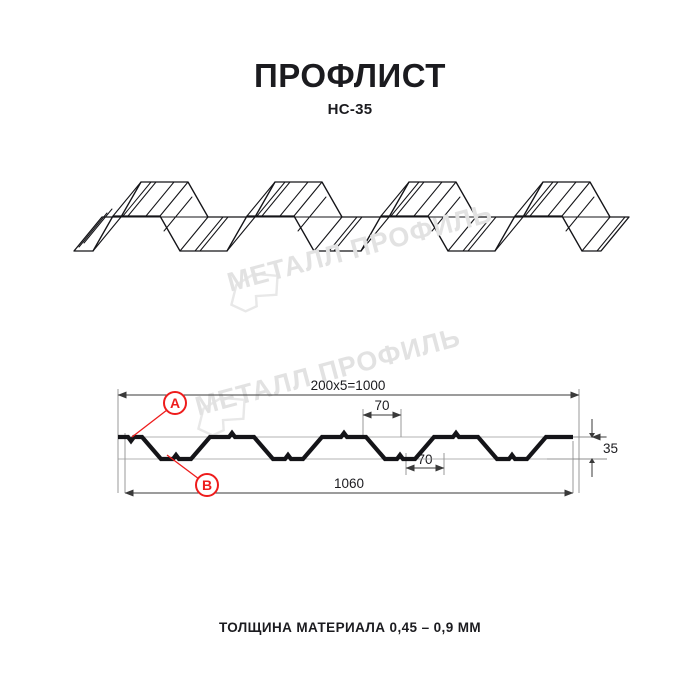 Image resolution: width=700 pixels, height=700 pixels. Describe the element at coordinates (175, 403) in the screenshot. I see `callout-a-label: A` at that location.